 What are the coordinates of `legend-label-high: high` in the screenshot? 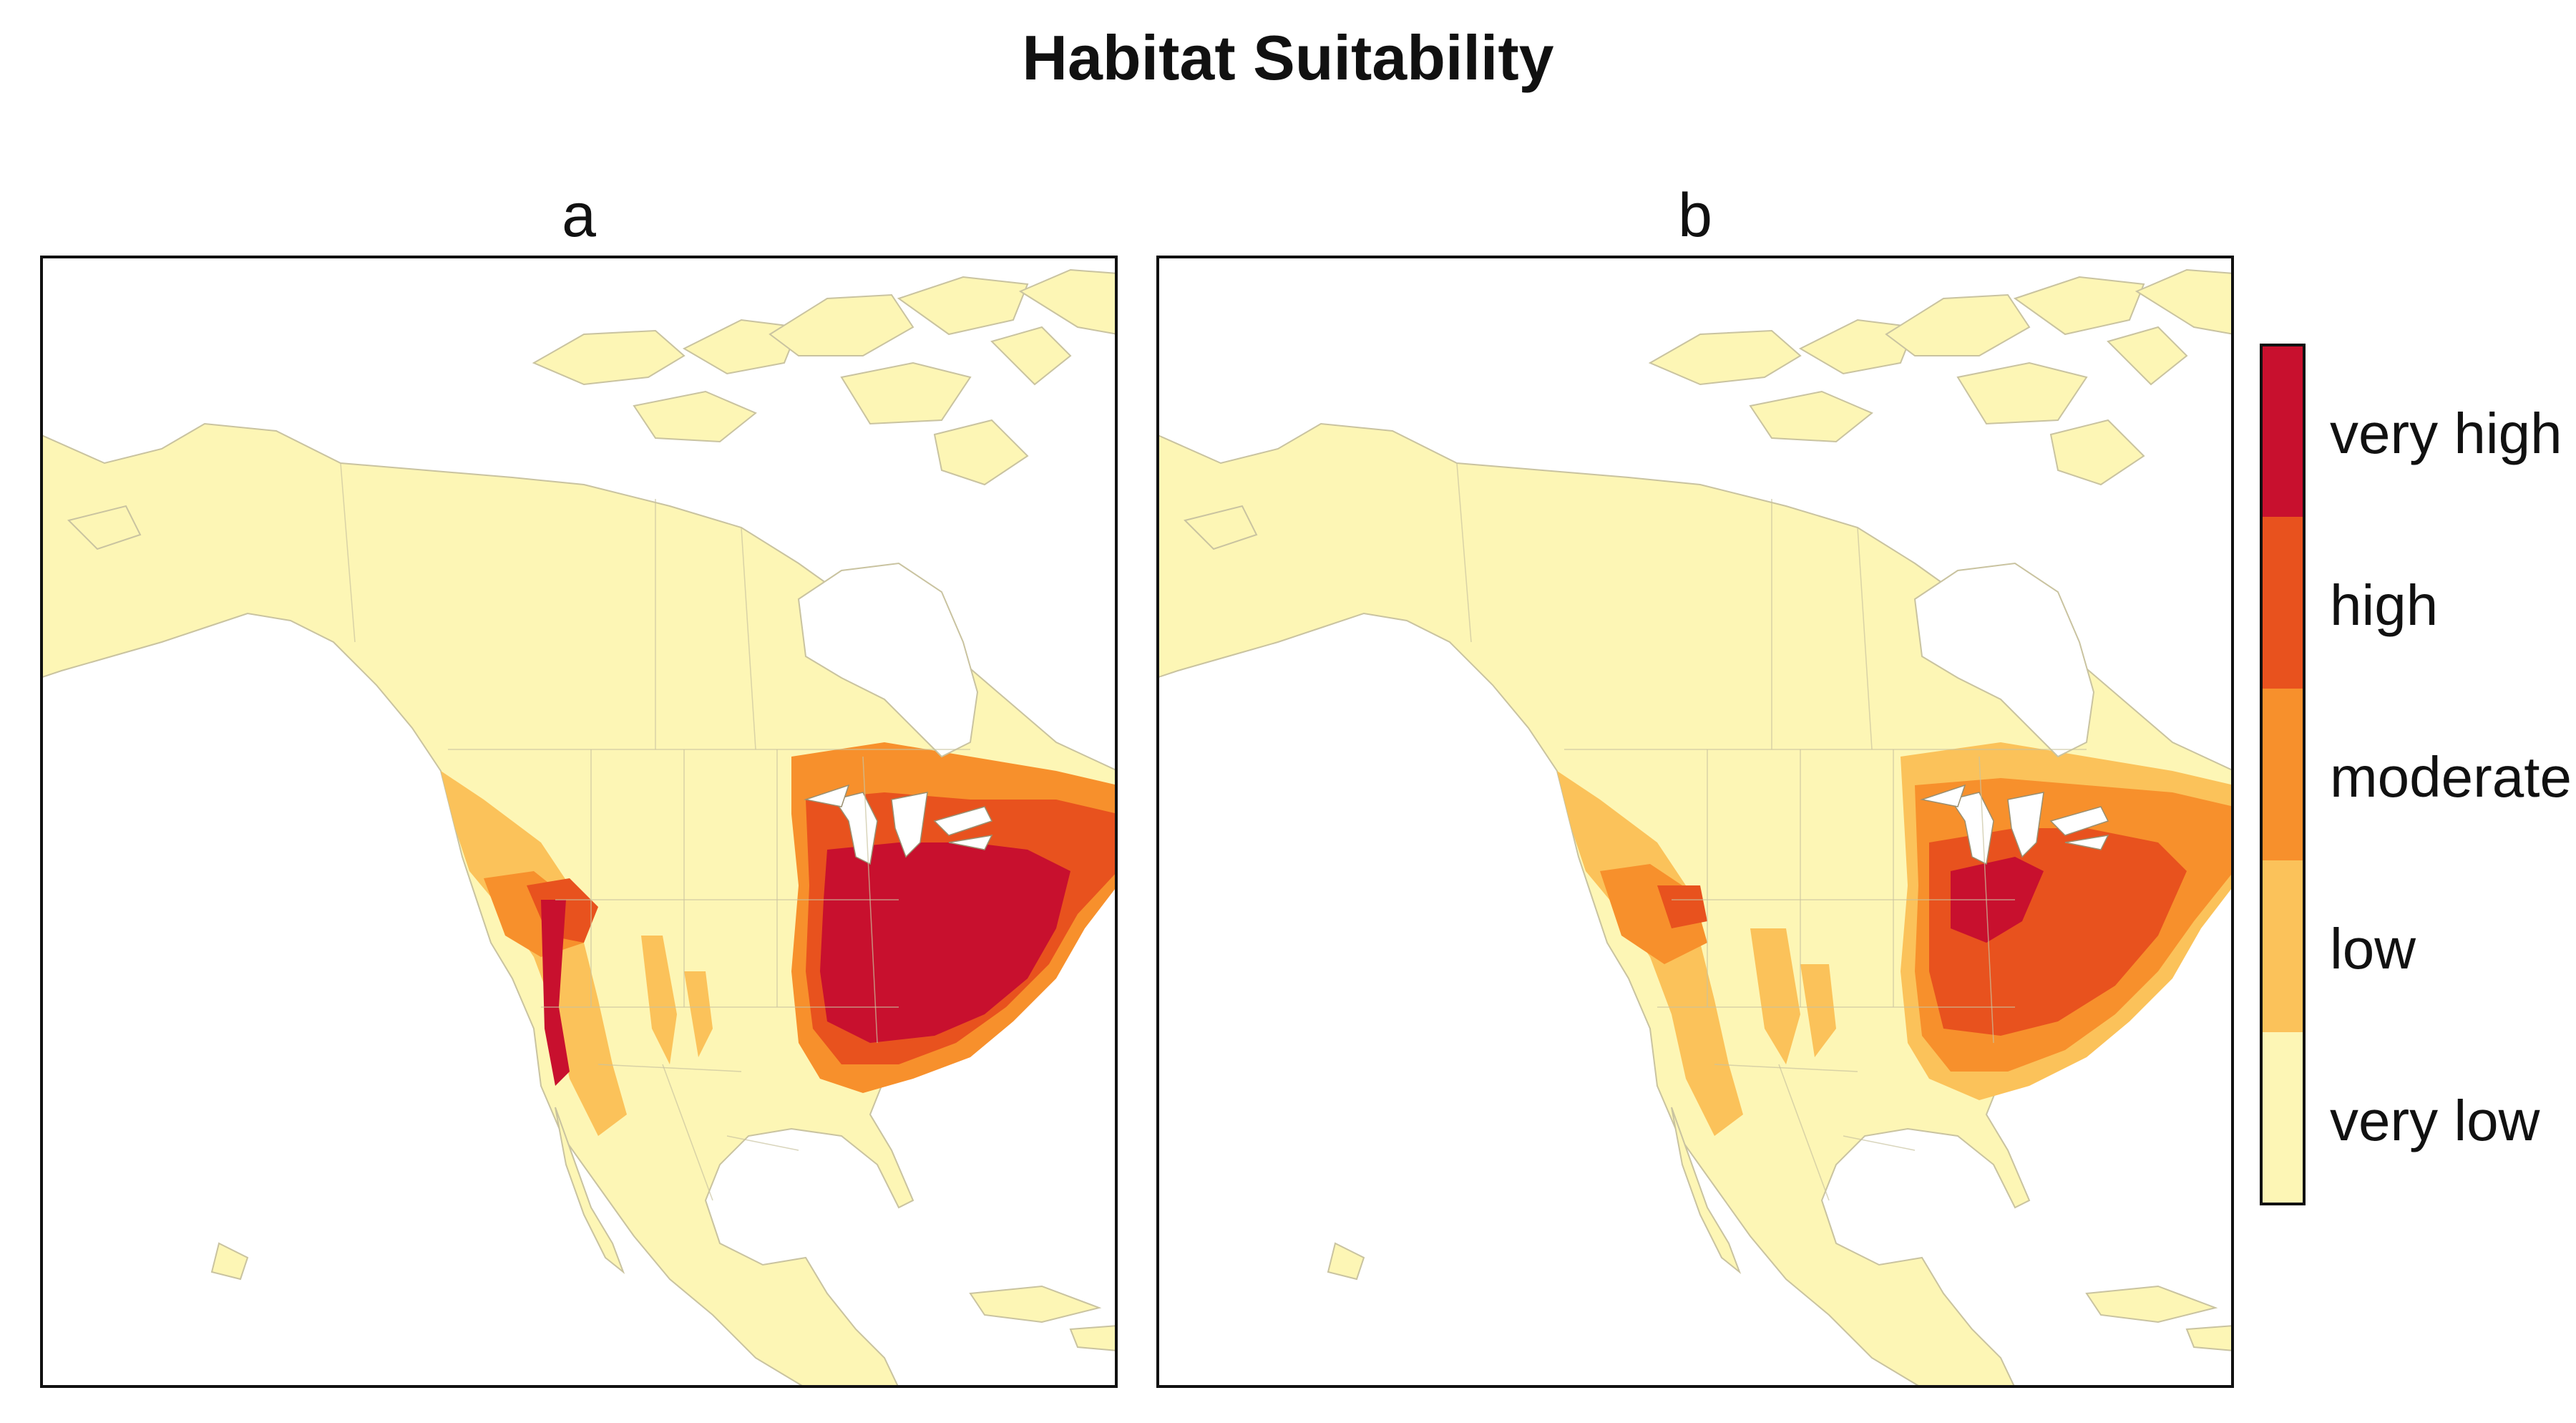 It's located at (2384, 605).